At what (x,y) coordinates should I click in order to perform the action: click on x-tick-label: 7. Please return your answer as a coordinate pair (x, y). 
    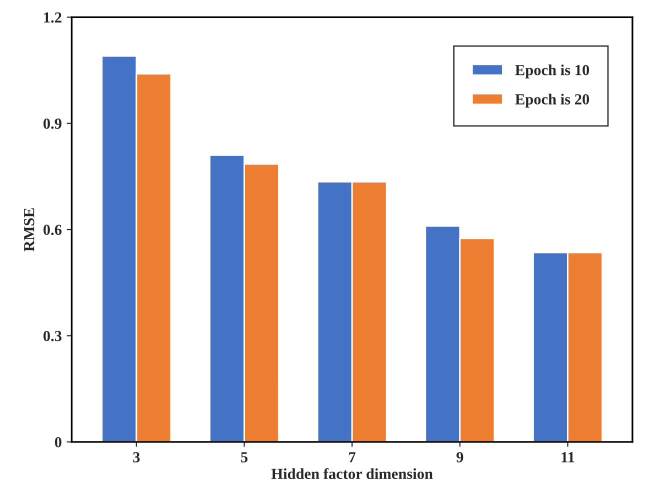
    Looking at the image, I should click on (352, 457).